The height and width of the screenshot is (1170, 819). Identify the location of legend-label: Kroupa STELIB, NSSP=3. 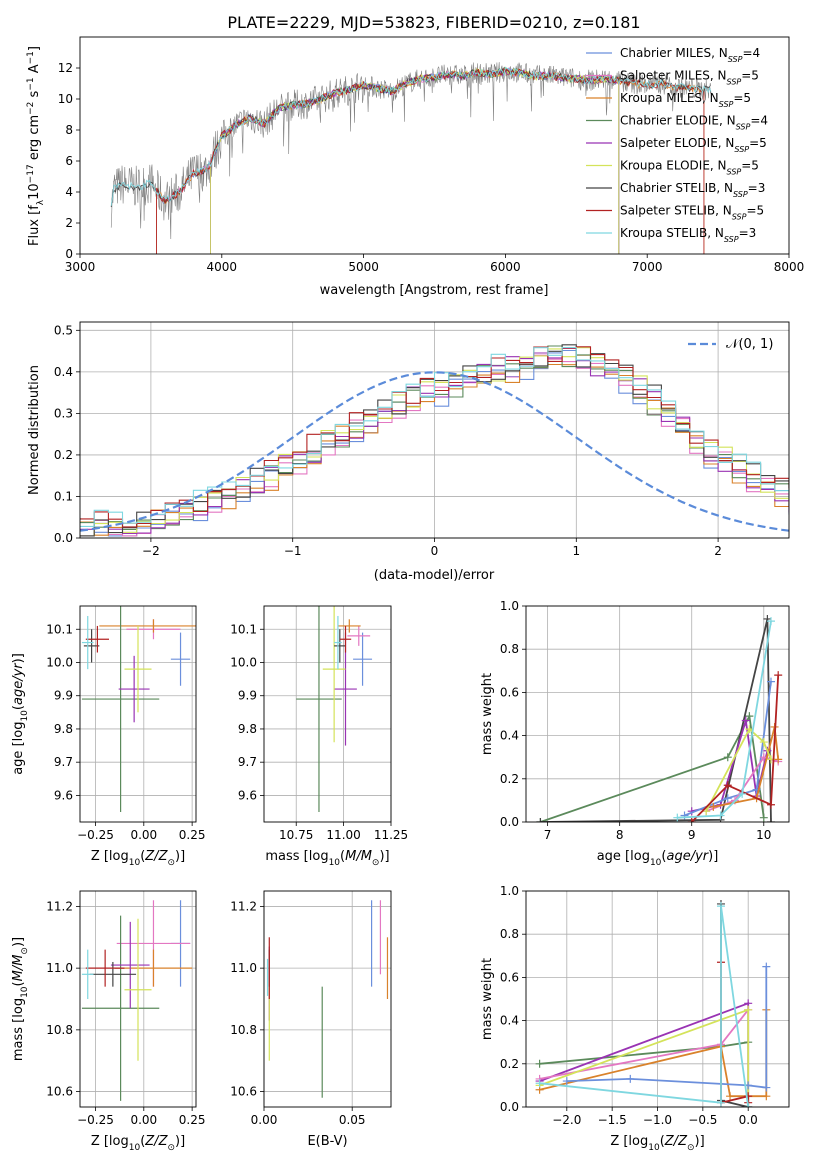
(688, 235).